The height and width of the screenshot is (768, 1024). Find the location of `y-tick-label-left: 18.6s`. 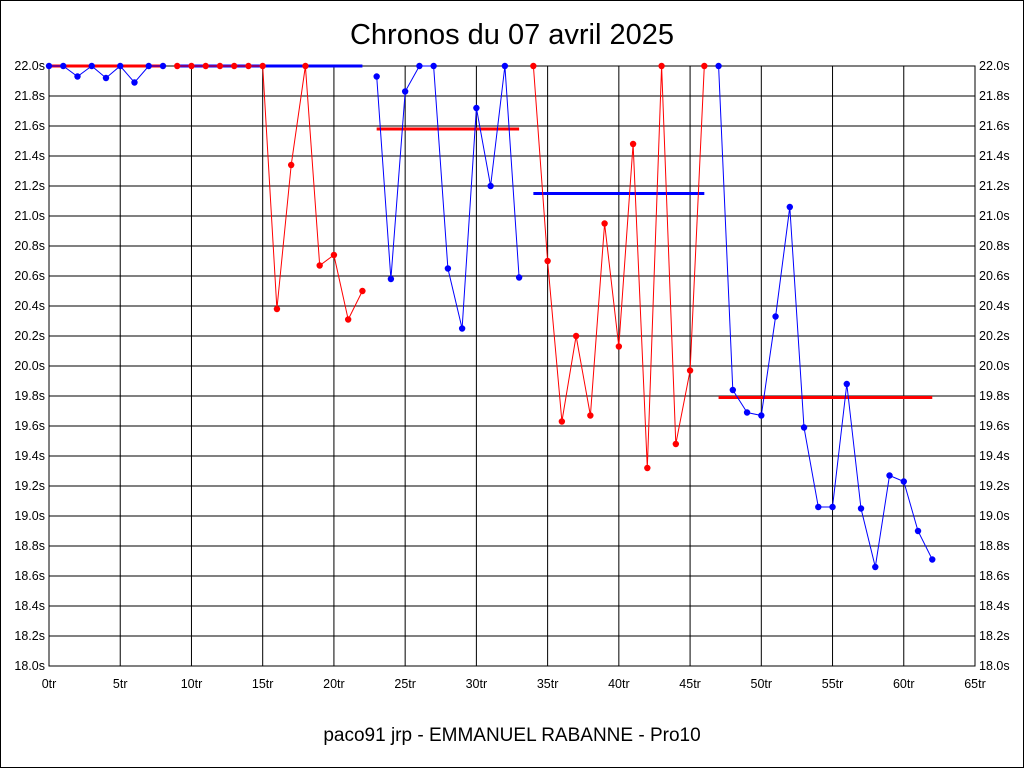

y-tick-label-left: 18.6s is located at coordinates (29, 576).